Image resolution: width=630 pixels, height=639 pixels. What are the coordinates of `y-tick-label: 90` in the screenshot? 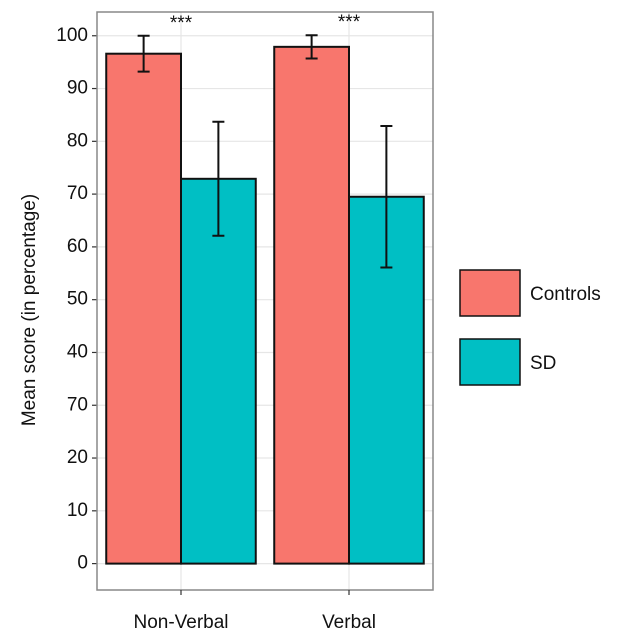 It's located at (77, 88).